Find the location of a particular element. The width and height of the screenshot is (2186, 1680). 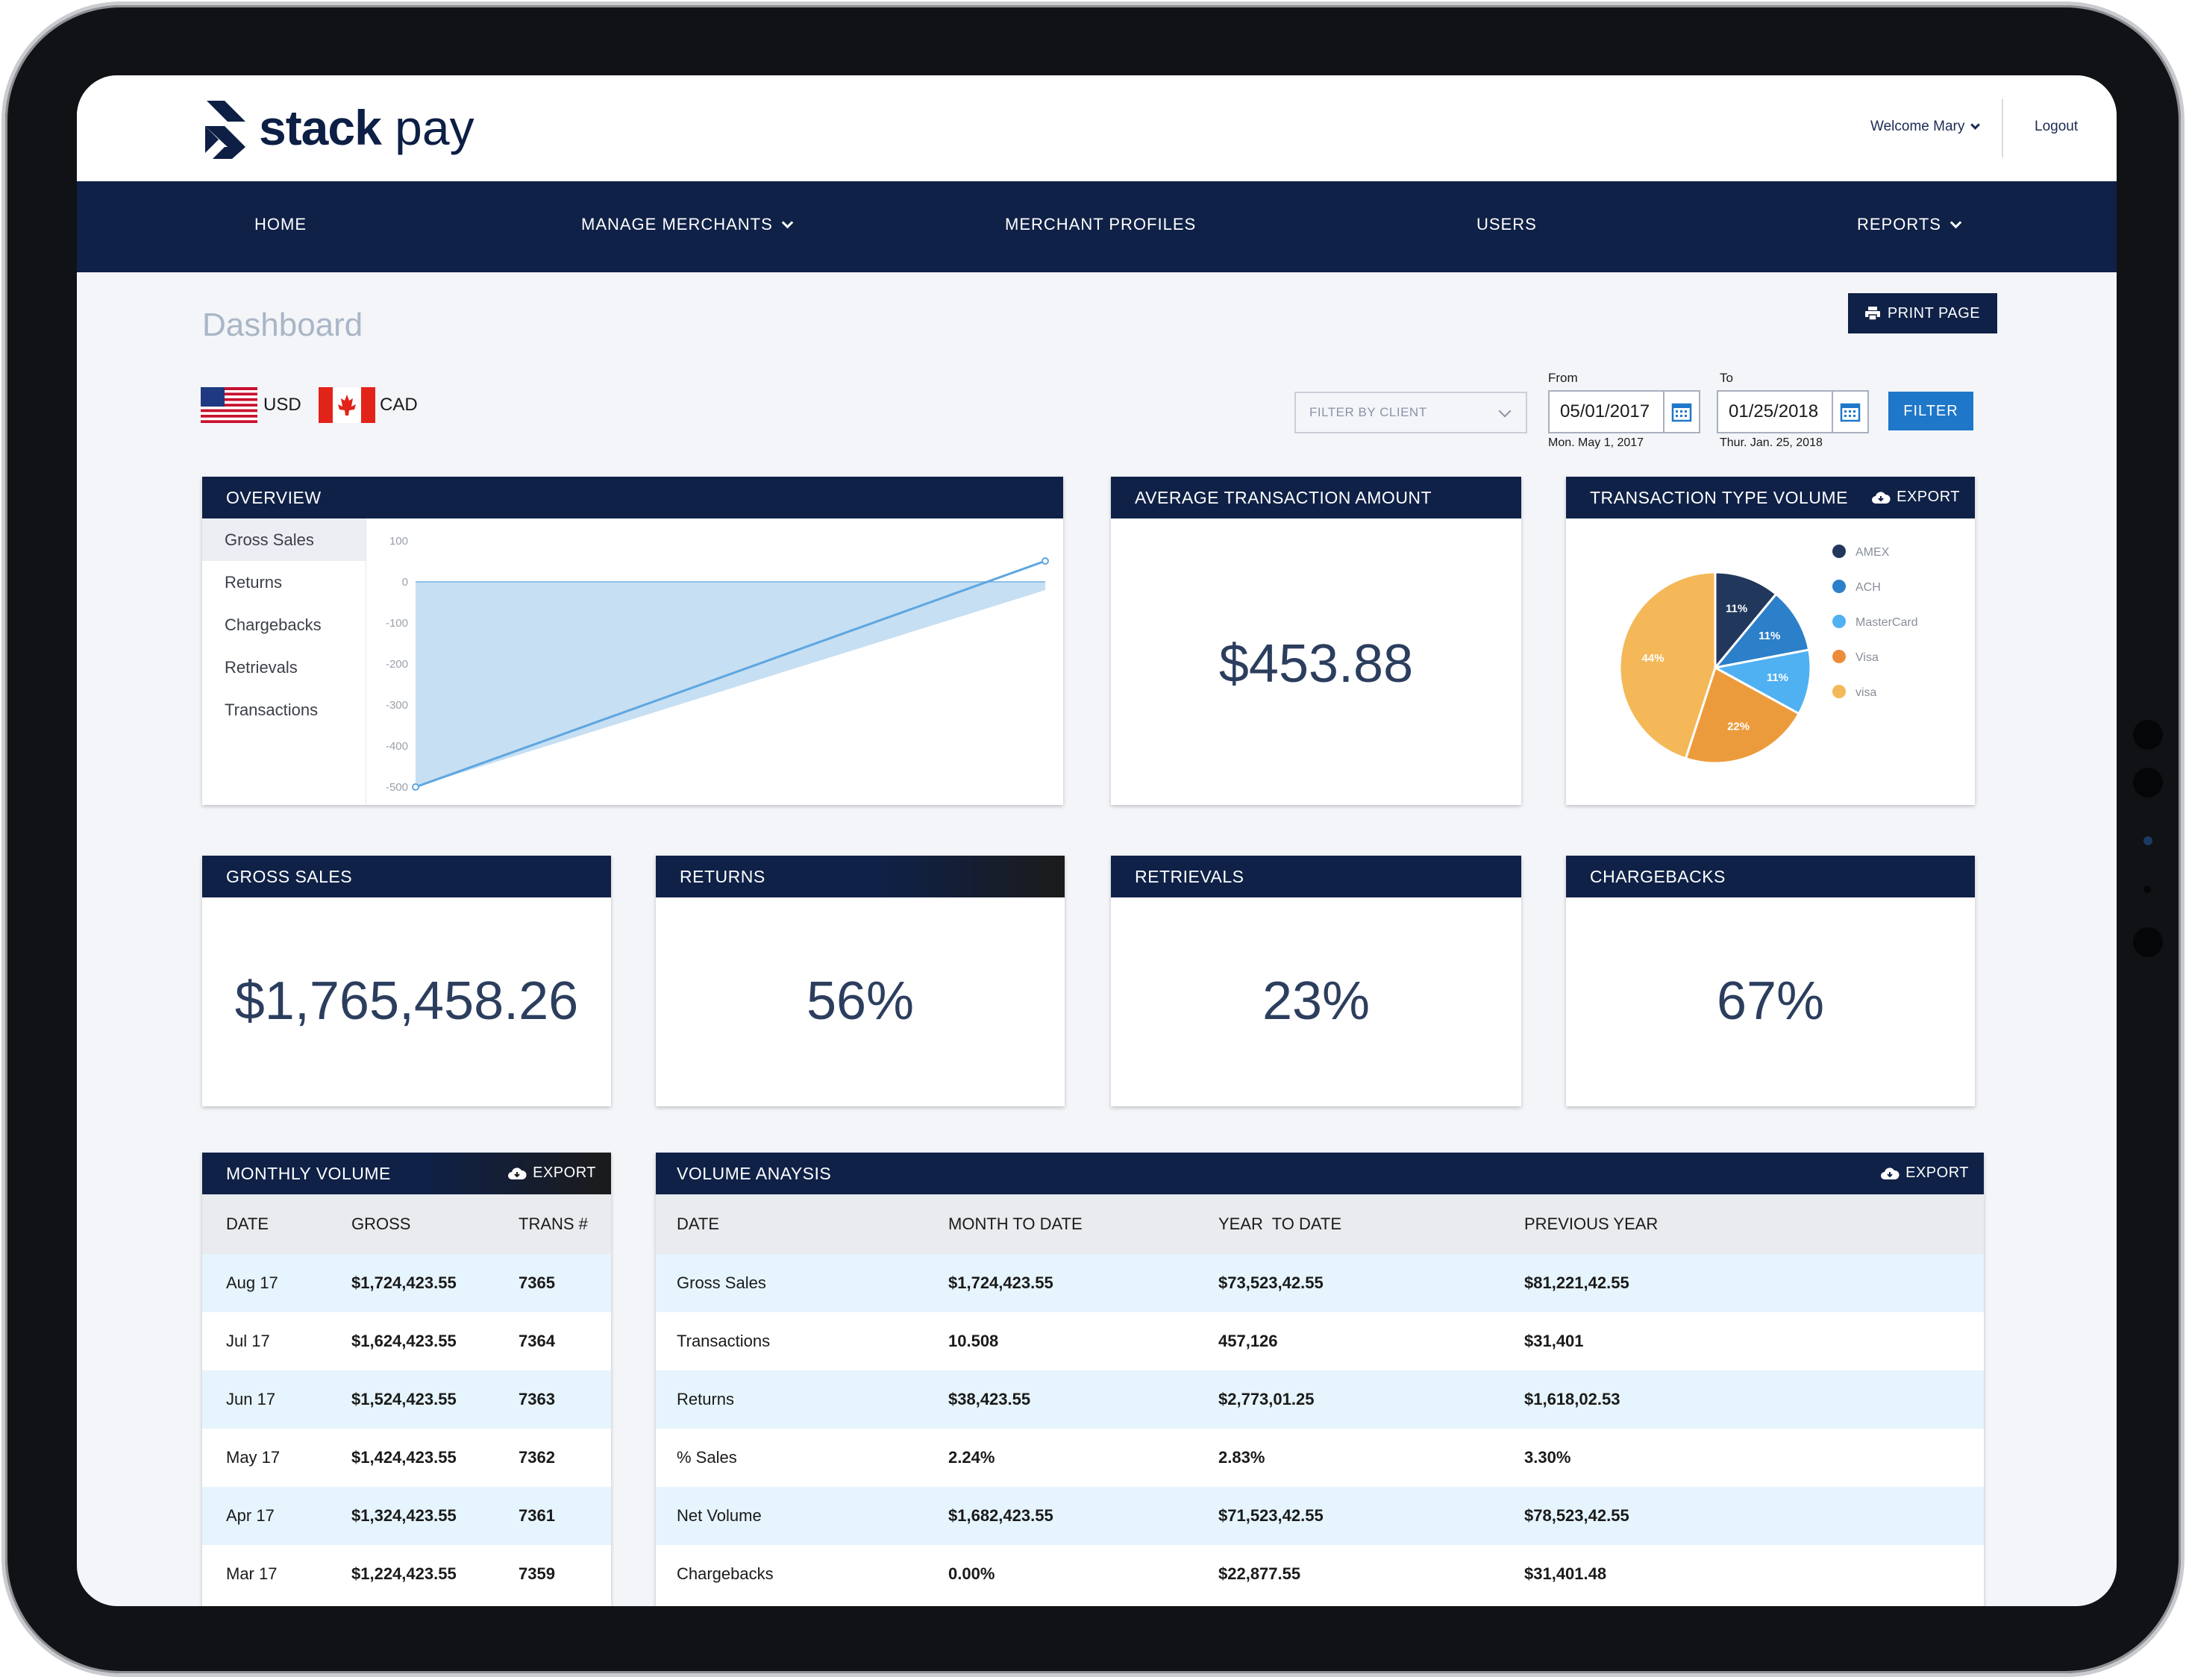

monthly-volume-column-headers: DATE GROSS TRANS # is located at coordinates (406, 1224).